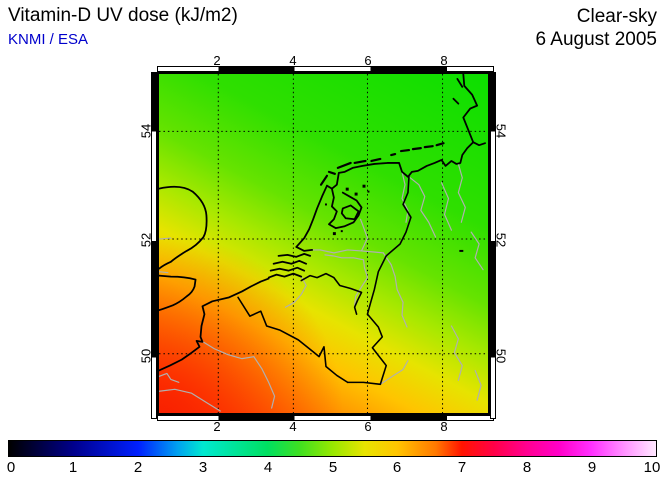 The height and width of the screenshot is (480, 665). I want to click on map-frame-left, so click(154, 245).